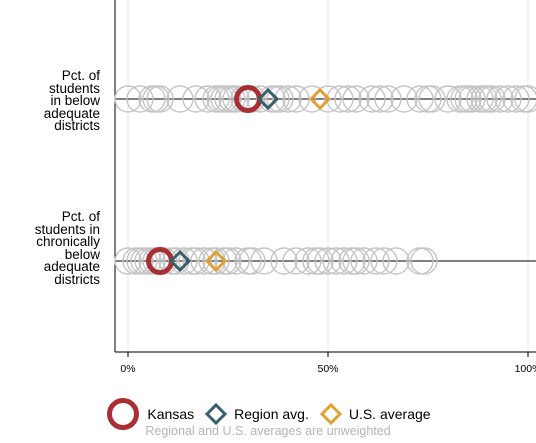 The image size is (536, 443). Describe the element at coordinates (330, 414) in the screenshot. I see `legend-marker-us-average` at that location.